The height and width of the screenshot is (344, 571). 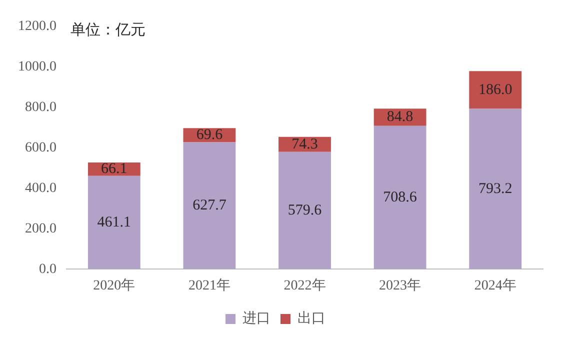 What do you see at coordinates (210, 135) in the screenshot?
I see `data-label: 69.6` at bounding box center [210, 135].